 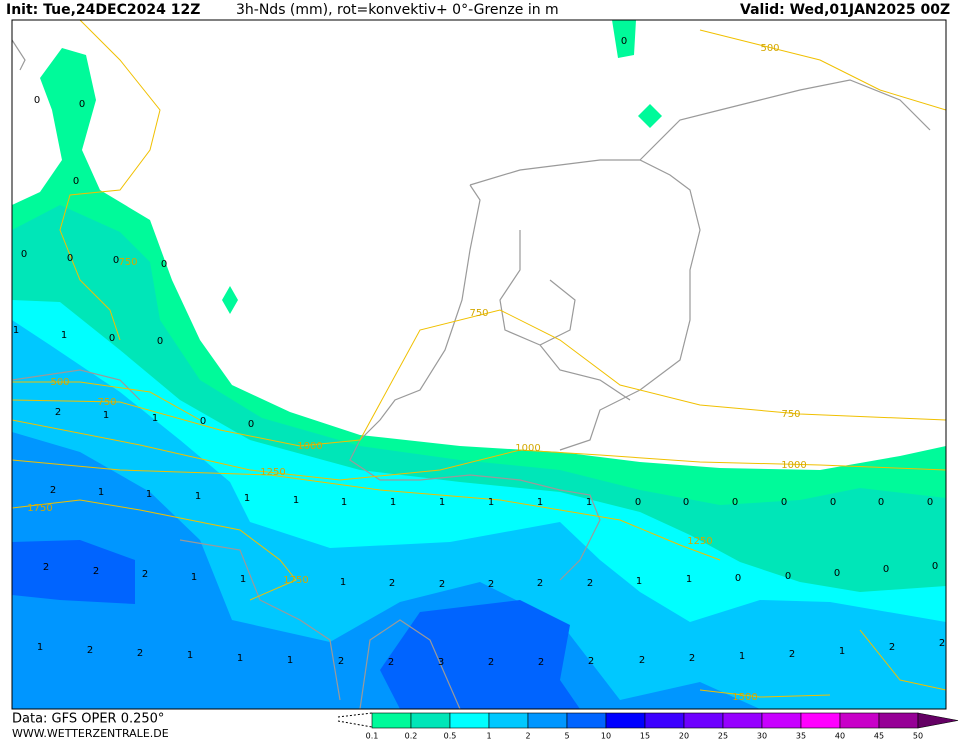 I want to click on colorbar-label: 0.2, so click(x=411, y=736).